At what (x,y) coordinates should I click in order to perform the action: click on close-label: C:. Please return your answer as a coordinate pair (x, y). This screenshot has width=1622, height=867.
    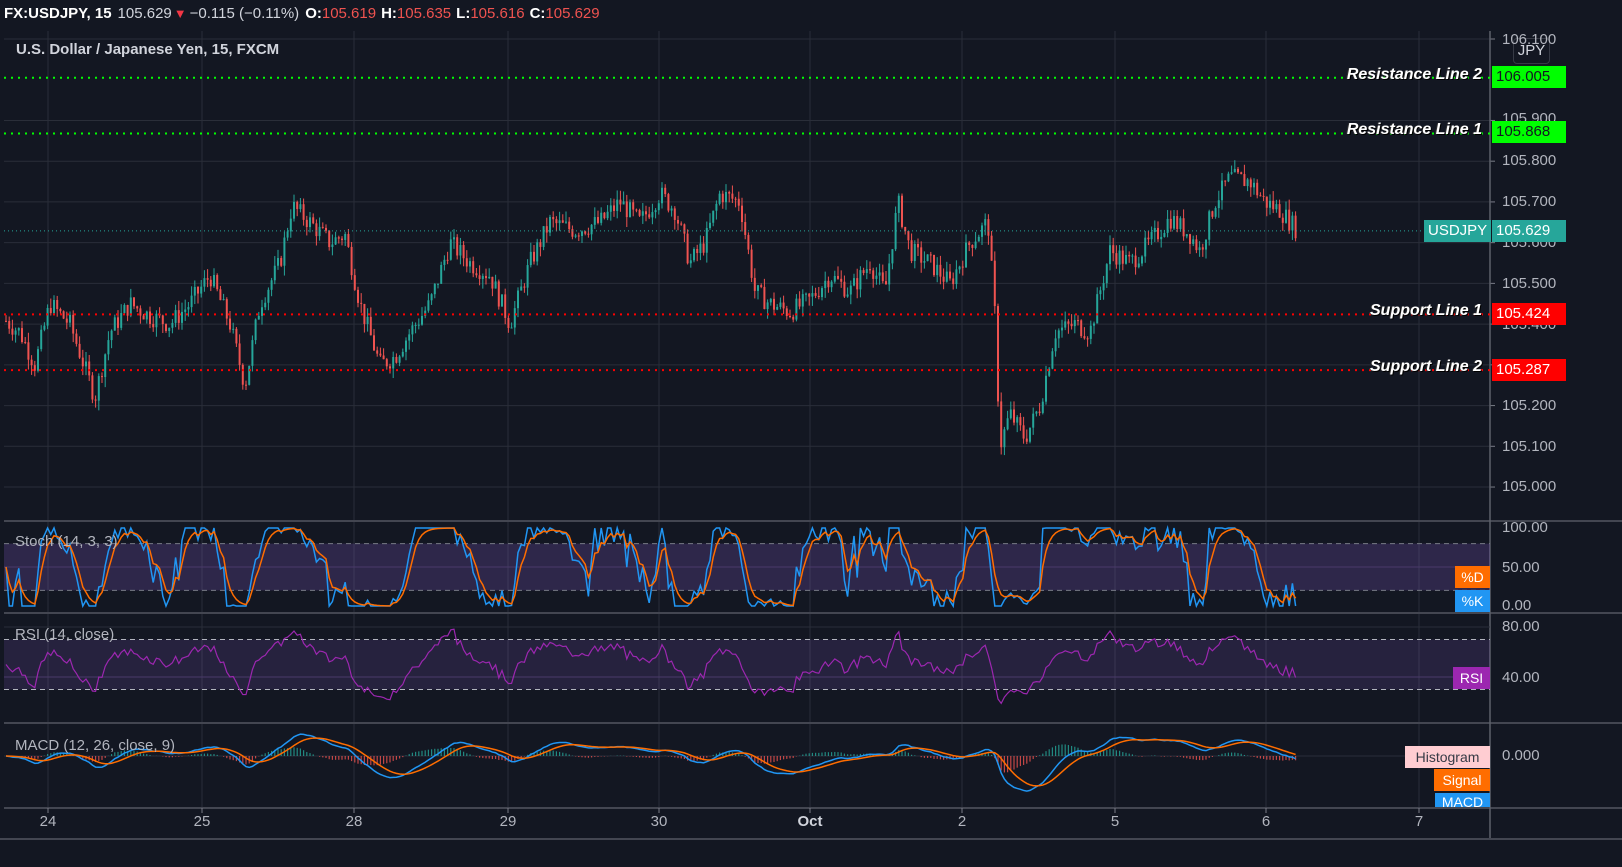
    Looking at the image, I should click on (537, 13).